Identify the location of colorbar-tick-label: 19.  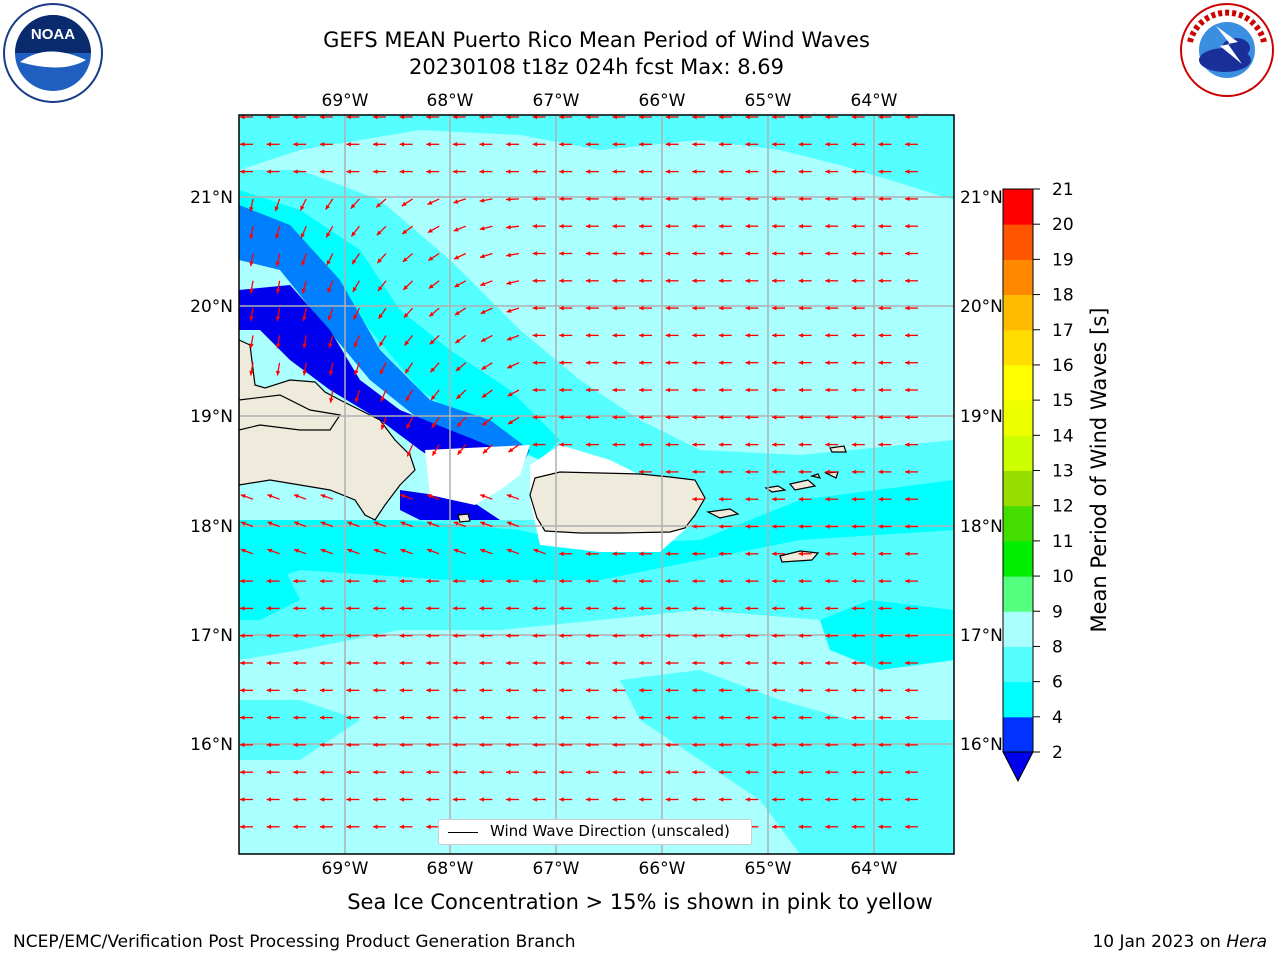
(1063, 260).